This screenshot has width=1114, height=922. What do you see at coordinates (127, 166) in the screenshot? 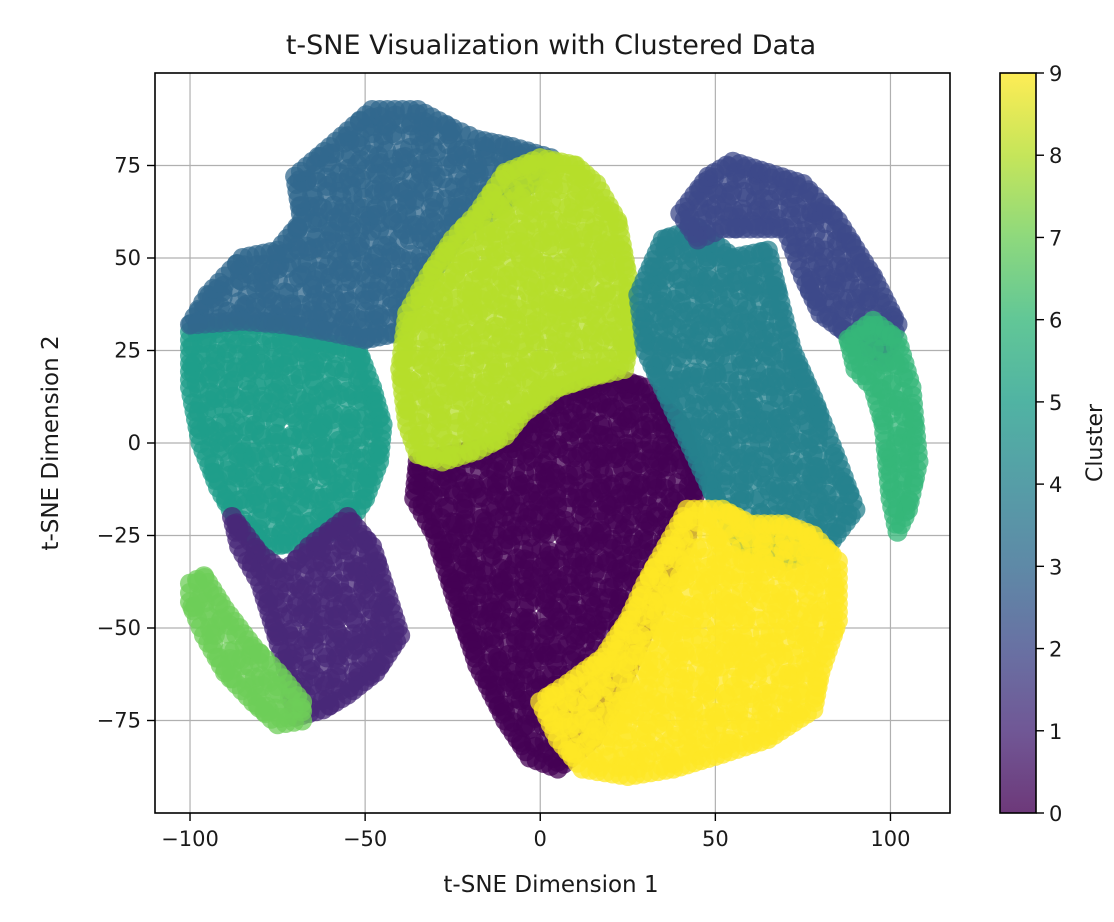
I see `y-tick-label: 75` at bounding box center [127, 166].